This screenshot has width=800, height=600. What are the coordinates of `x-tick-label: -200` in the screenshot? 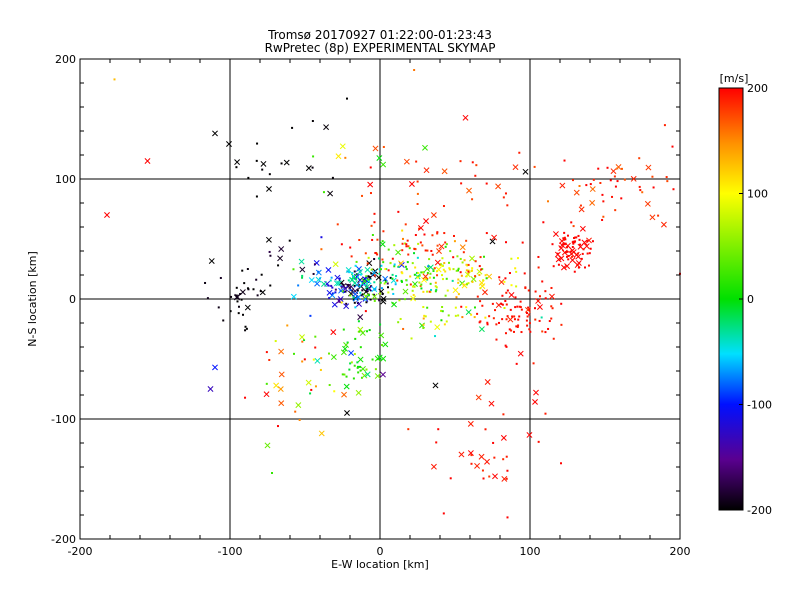 It's located at (80, 551).